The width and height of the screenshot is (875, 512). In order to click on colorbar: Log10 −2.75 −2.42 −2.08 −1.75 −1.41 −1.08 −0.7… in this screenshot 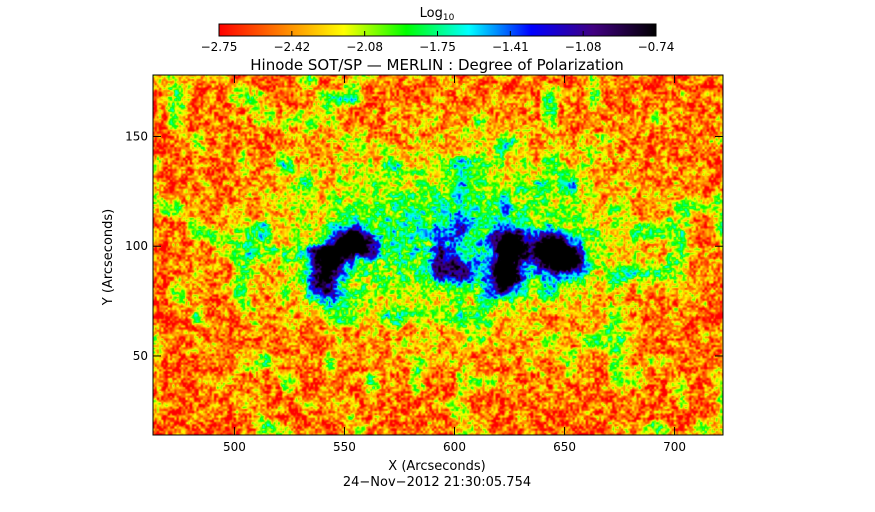, I will do `click(438, 30)`.